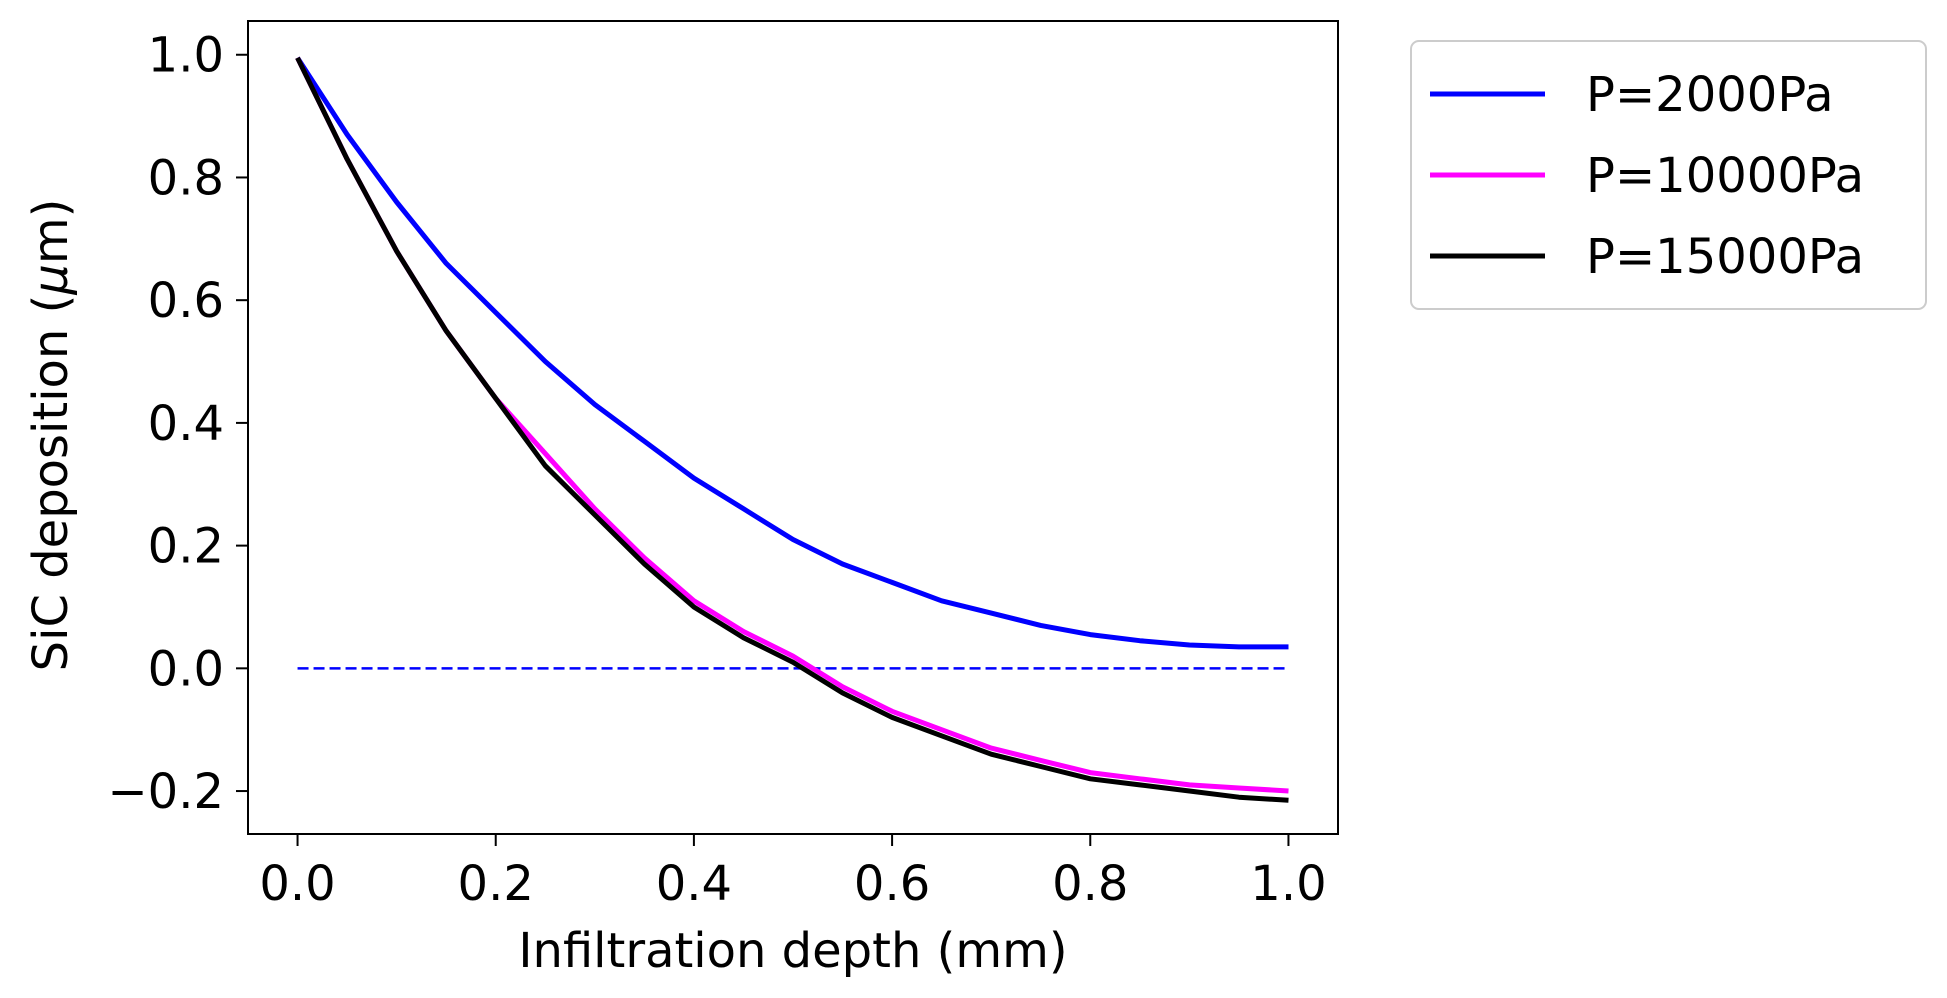 The image size is (1947, 998). What do you see at coordinates (51, 483) in the screenshot?
I see `y-axis-title-text: SiC deposition (` at bounding box center [51, 483].